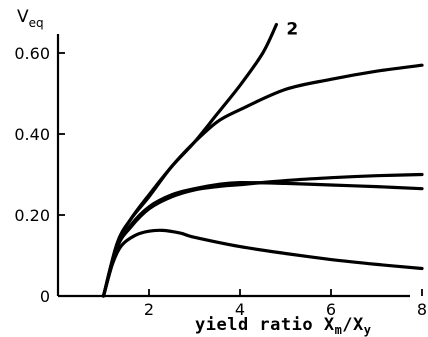  Describe the element at coordinates (36, 23) in the screenshot. I see `y-axis-label-sub: eq` at that location.